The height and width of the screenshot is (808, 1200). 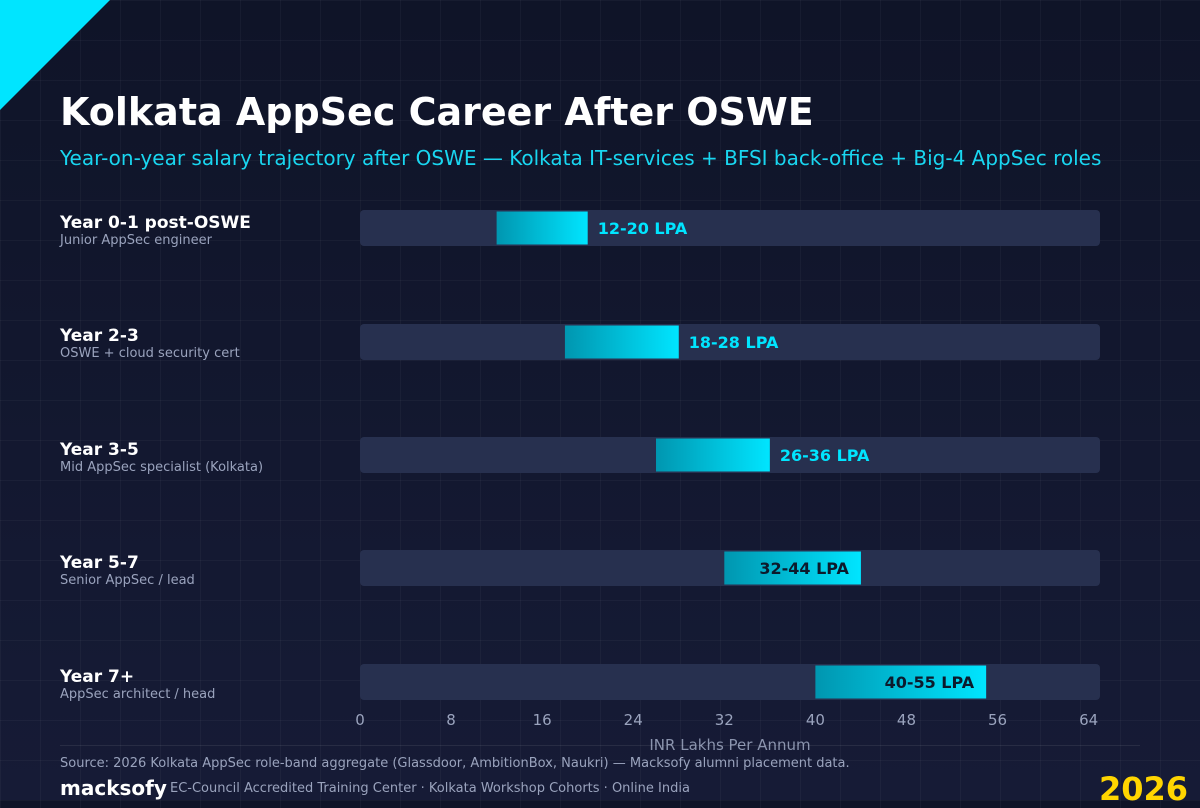 What do you see at coordinates (633, 720) in the screenshot?
I see `x-tick-label: 24` at bounding box center [633, 720].